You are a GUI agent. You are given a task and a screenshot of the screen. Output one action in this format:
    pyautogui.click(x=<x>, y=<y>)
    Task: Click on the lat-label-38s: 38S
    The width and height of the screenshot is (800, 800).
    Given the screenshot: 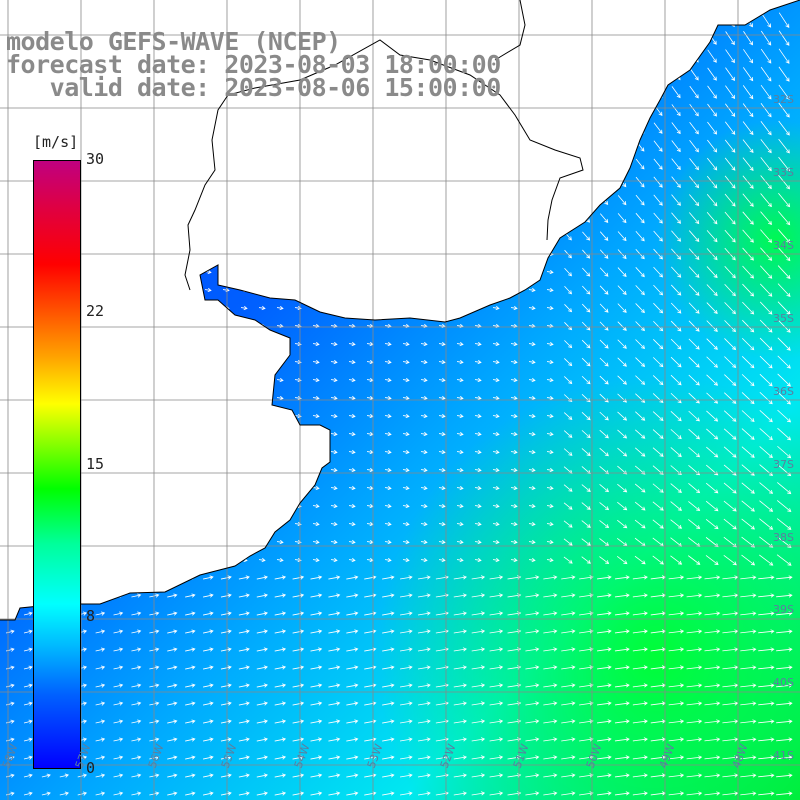 What is the action you would take?
    pyautogui.click(x=783, y=537)
    